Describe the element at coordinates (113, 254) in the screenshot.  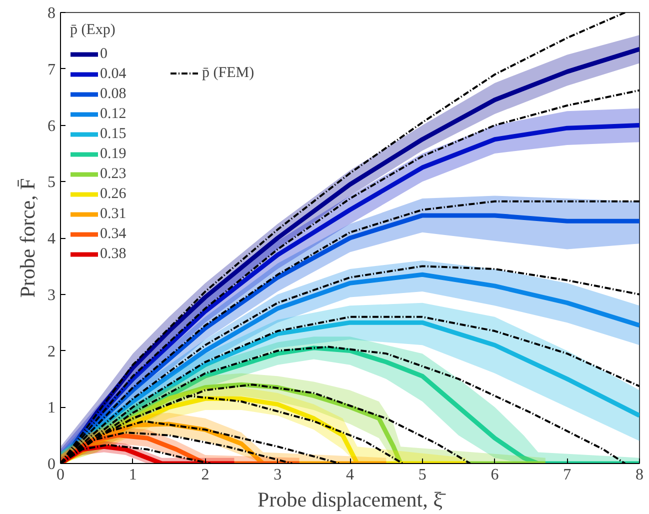
I see `legend-label: 0.38` at that location.